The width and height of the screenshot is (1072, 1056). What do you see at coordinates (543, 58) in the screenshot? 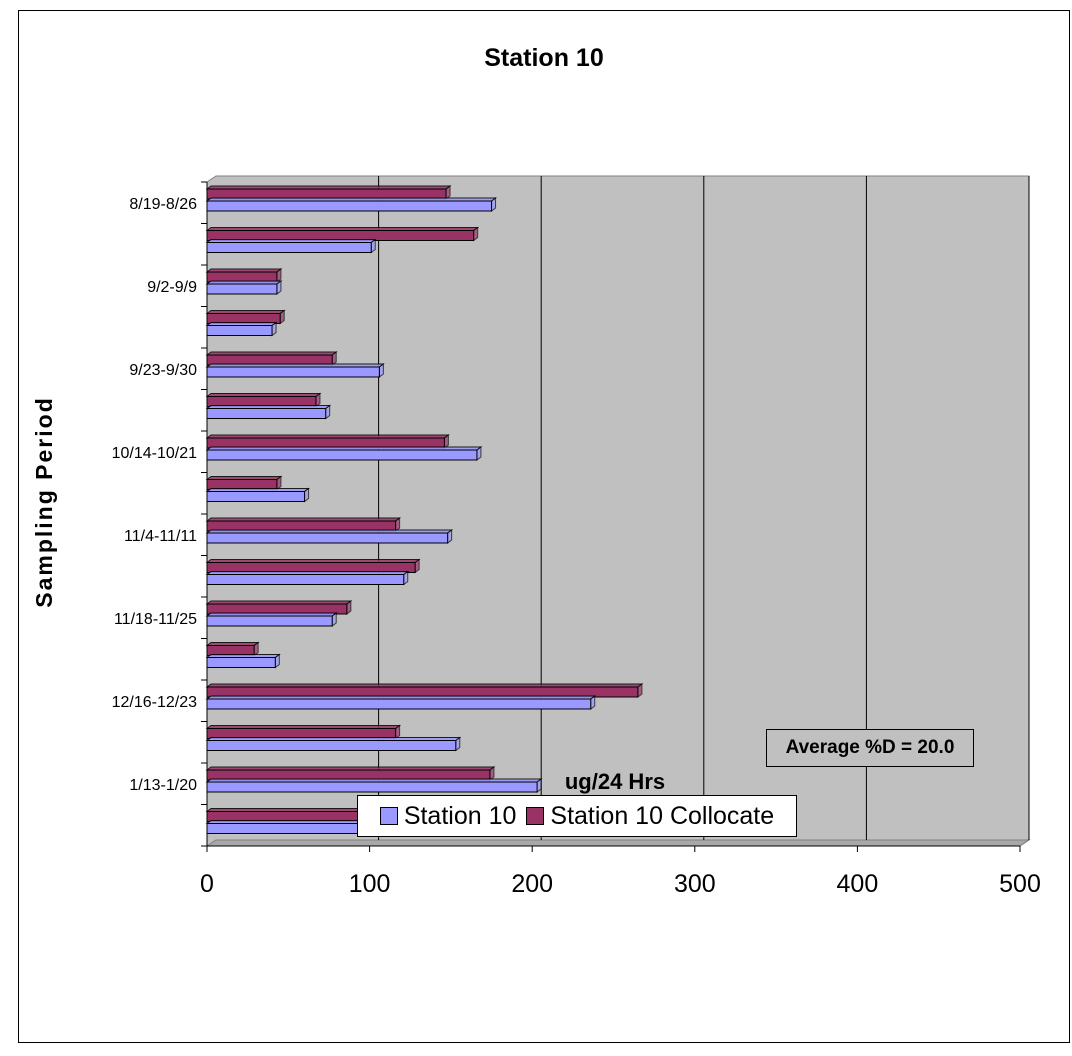
I see `chart-title: Station 10` at bounding box center [543, 58].